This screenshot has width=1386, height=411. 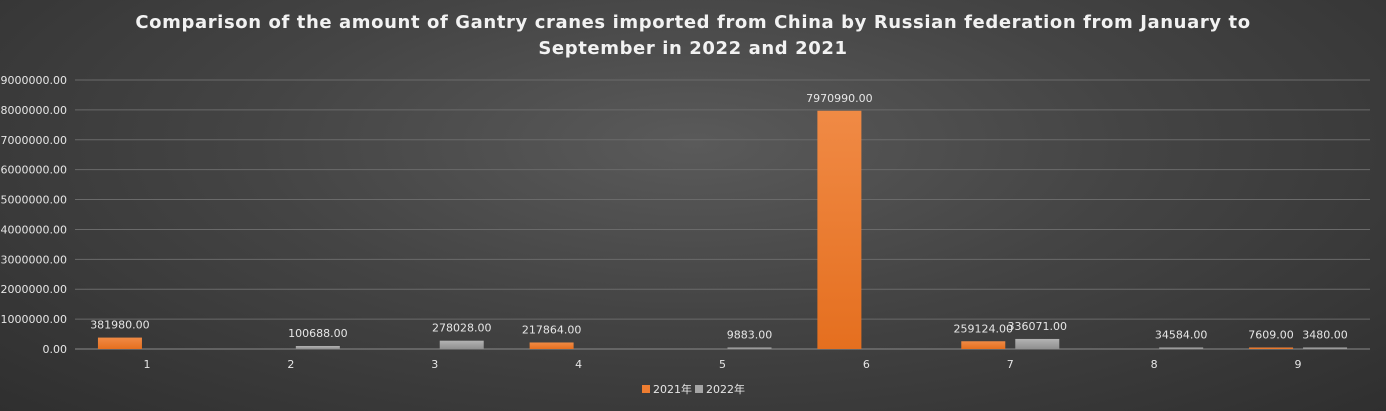 I want to click on y-tick-label: 2000000.00, so click(x=34, y=289).